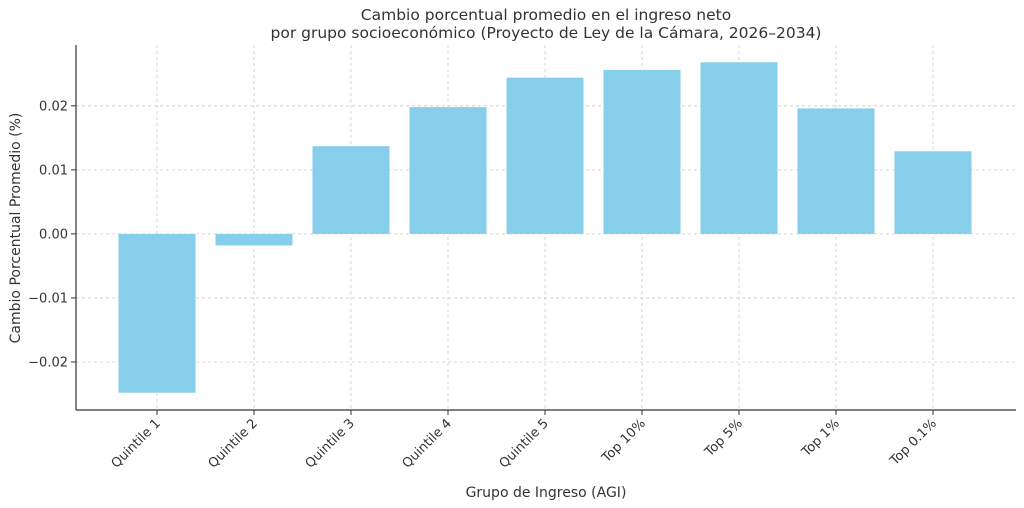 The image size is (1024, 508). What do you see at coordinates (820, 438) in the screenshot?
I see `x-tick-label: Top 1%` at bounding box center [820, 438].